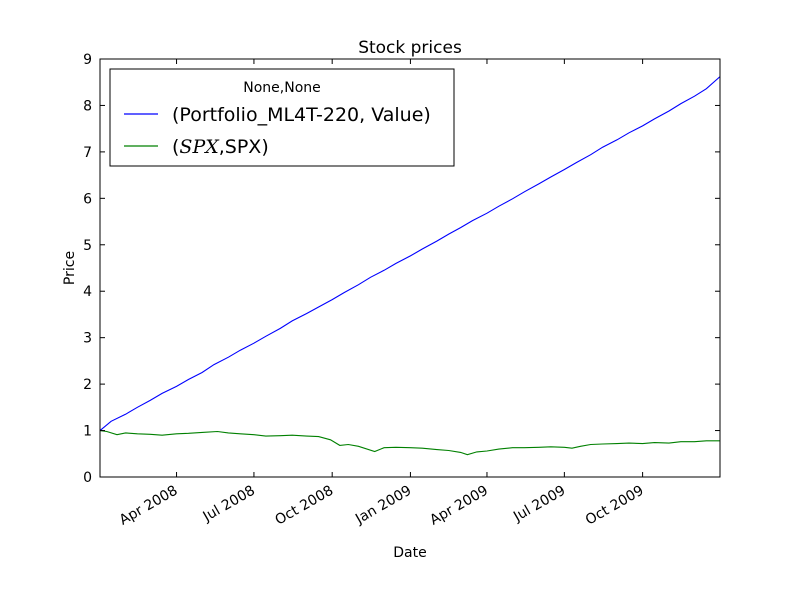 The height and width of the screenshot is (597, 800). I want to click on chart-title: Stock prices, so click(410, 48).